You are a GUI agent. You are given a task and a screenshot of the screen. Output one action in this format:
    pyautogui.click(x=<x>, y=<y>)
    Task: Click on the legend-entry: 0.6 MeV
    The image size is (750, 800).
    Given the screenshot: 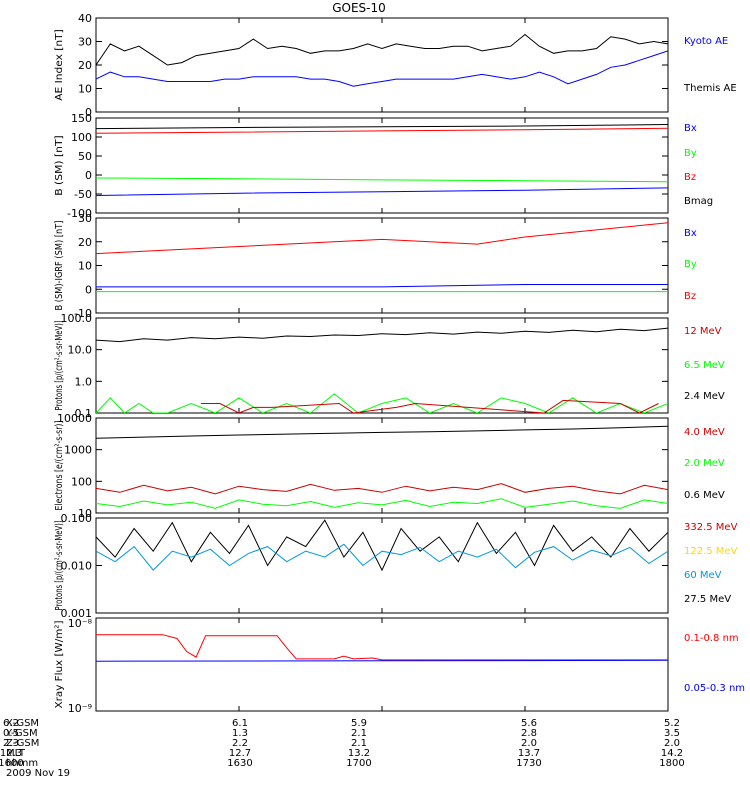 What is the action you would take?
    pyautogui.click(x=704, y=495)
    